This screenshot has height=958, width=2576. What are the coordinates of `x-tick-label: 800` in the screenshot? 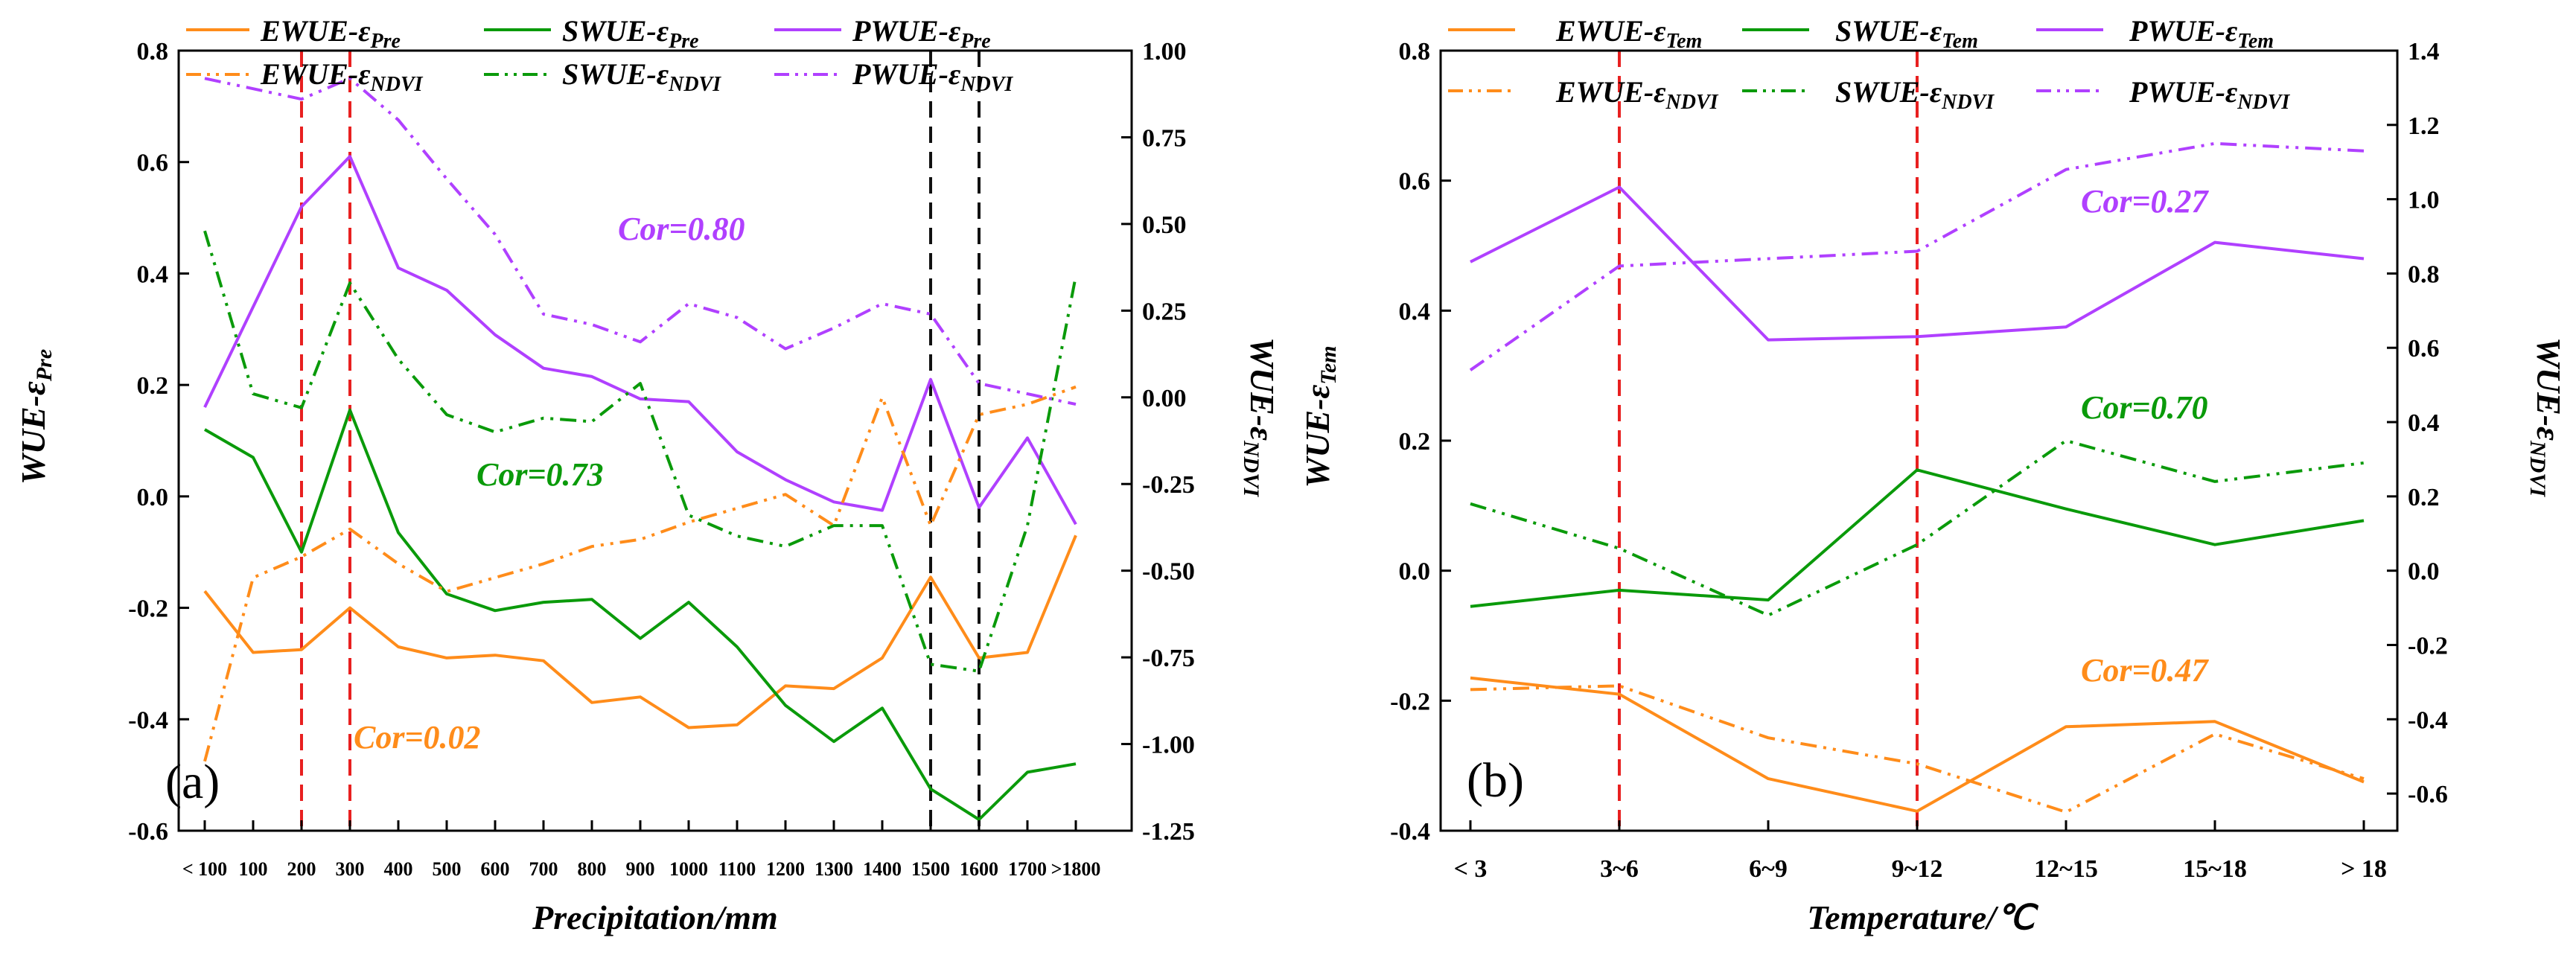 It's located at (592, 869).